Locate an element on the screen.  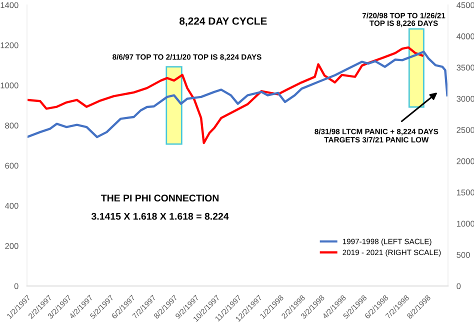
y-tick-label: 0 is located at coordinates (16, 286).